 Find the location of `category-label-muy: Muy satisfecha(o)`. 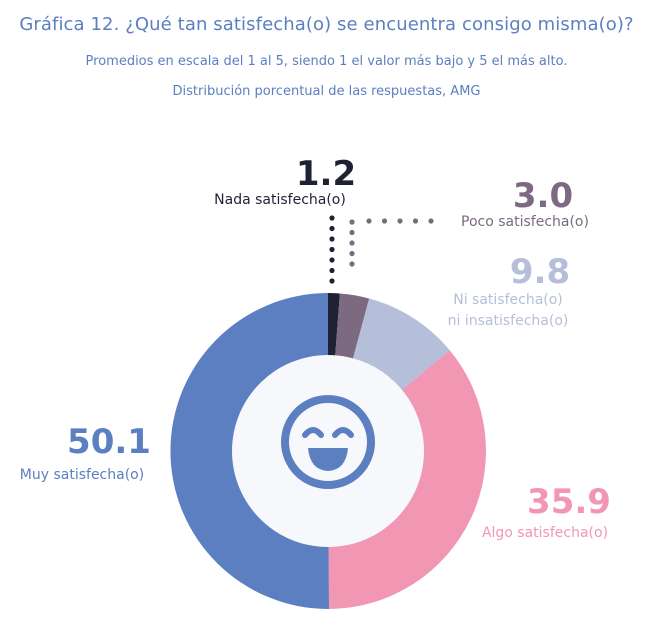

category-label-muy: Muy satisfecha(o) is located at coordinates (82, 475).